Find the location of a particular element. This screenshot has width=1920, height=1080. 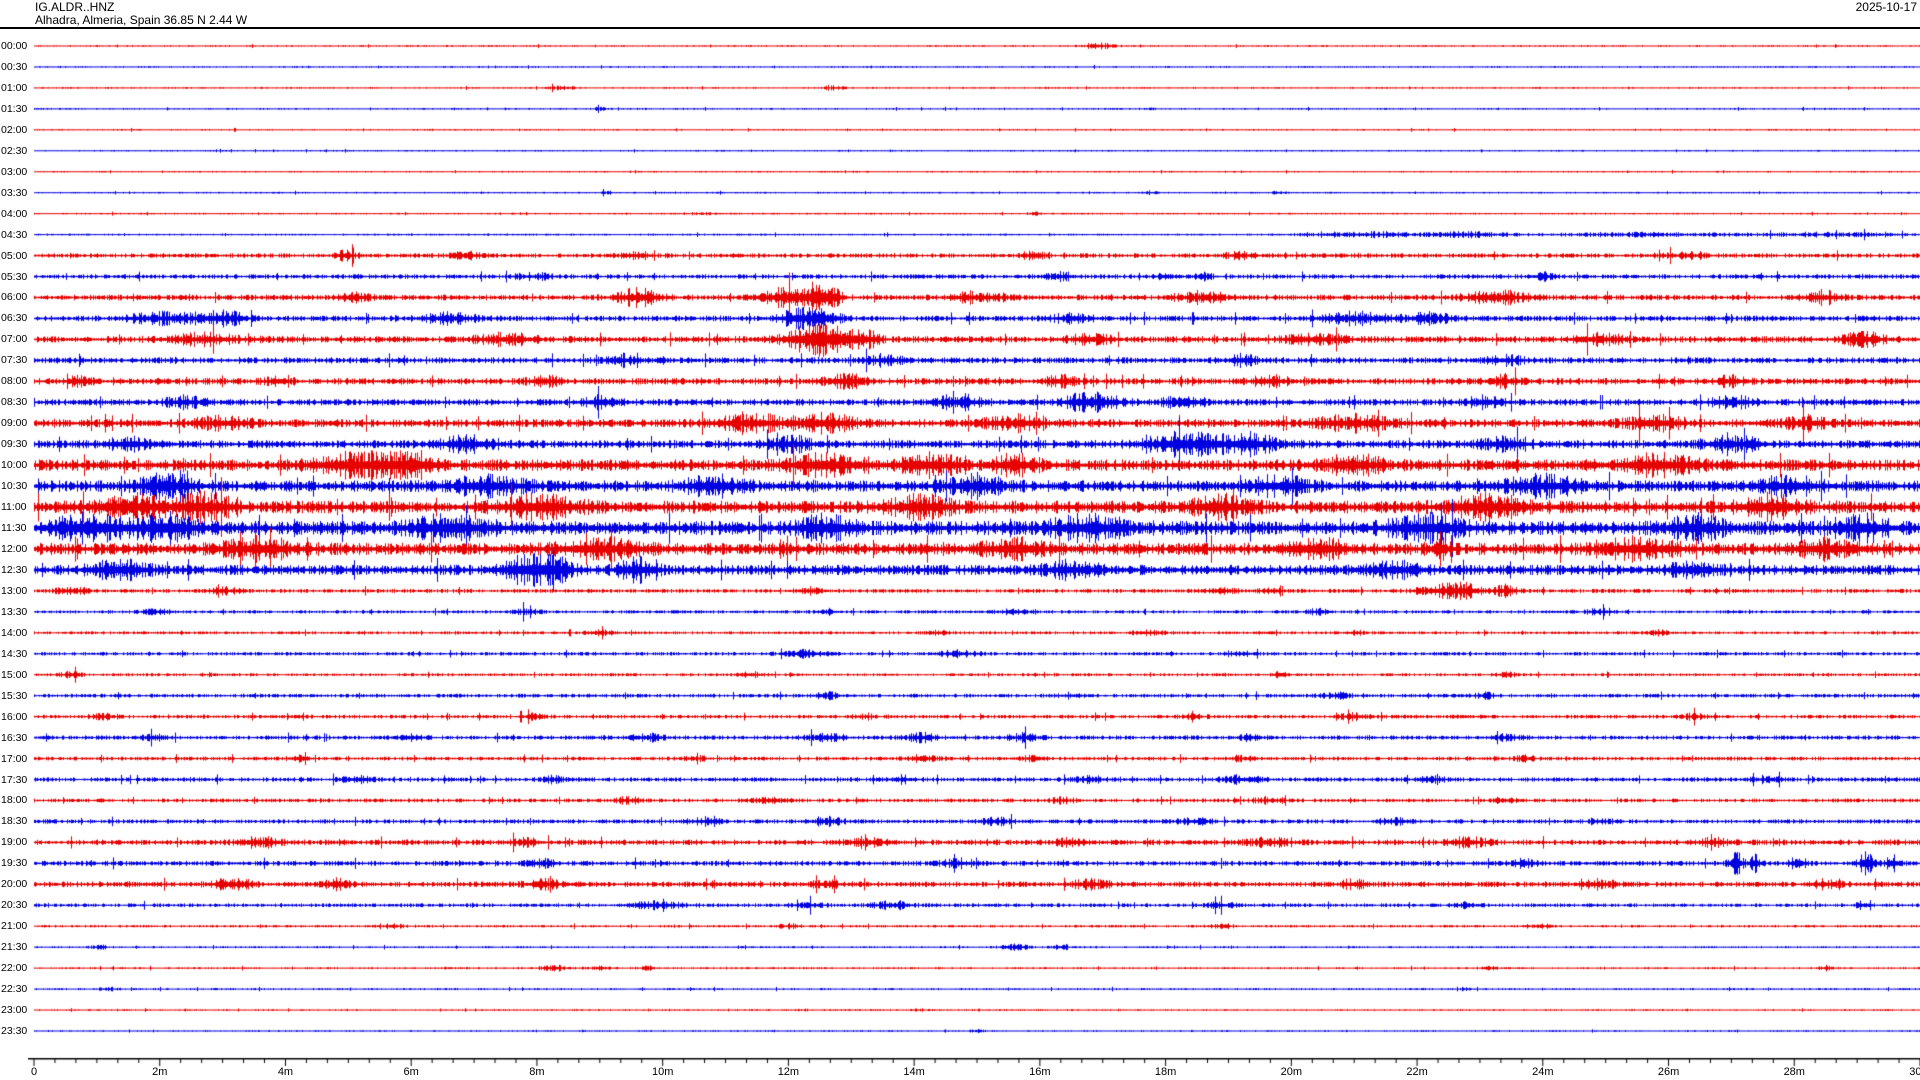

row-time-label: 08:30 is located at coordinates (14, 402).